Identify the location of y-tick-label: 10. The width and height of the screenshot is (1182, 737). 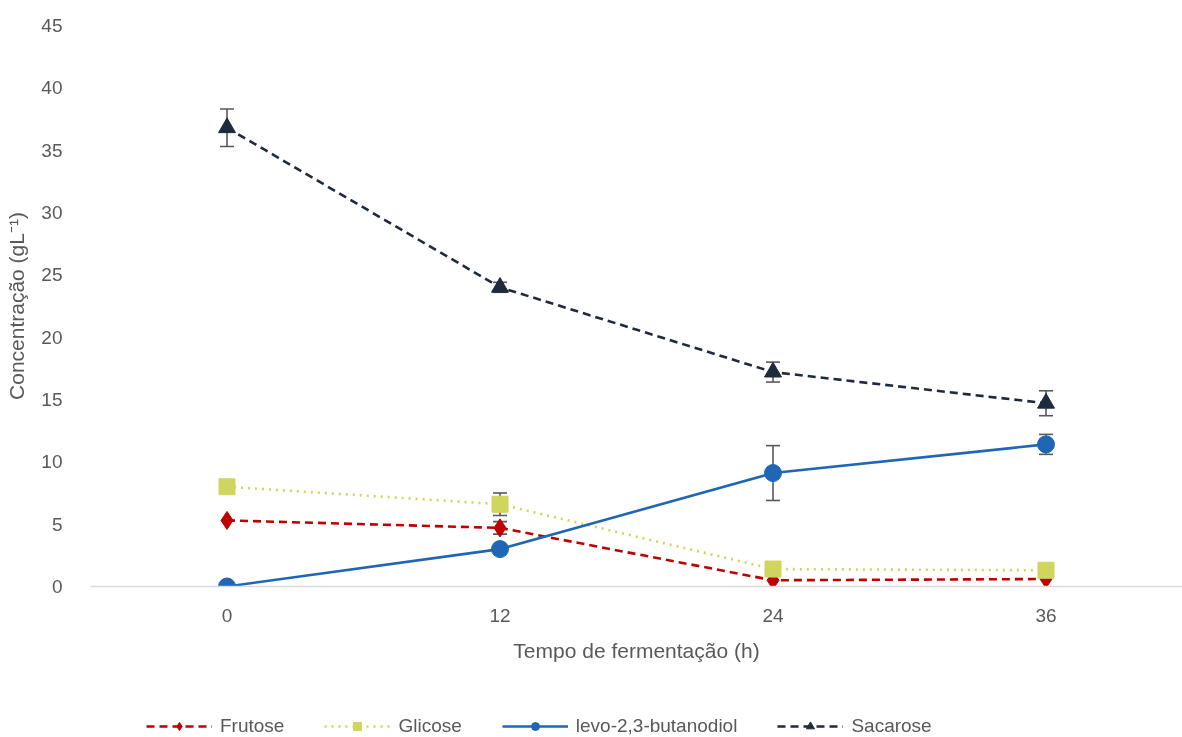
(52, 462).